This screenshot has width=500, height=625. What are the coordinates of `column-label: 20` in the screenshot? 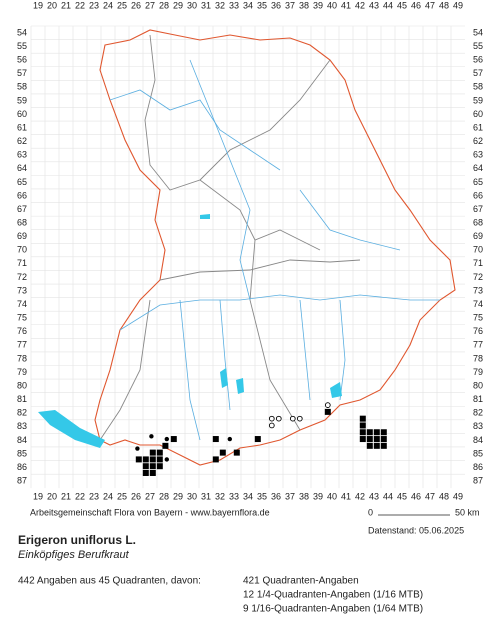 It's located at (52, 496).